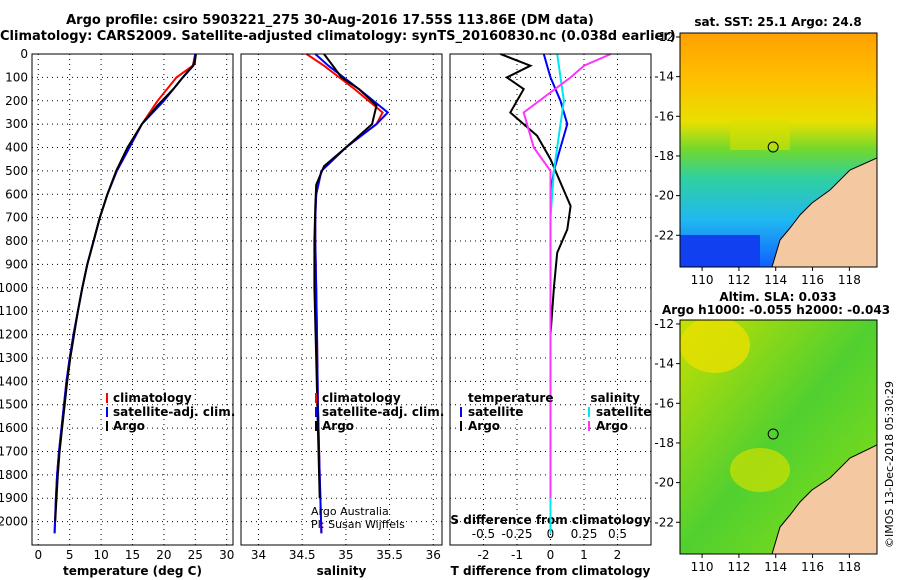  Describe the element at coordinates (617, 534) in the screenshot. I see `s-tick-label: 0.5` at that location.